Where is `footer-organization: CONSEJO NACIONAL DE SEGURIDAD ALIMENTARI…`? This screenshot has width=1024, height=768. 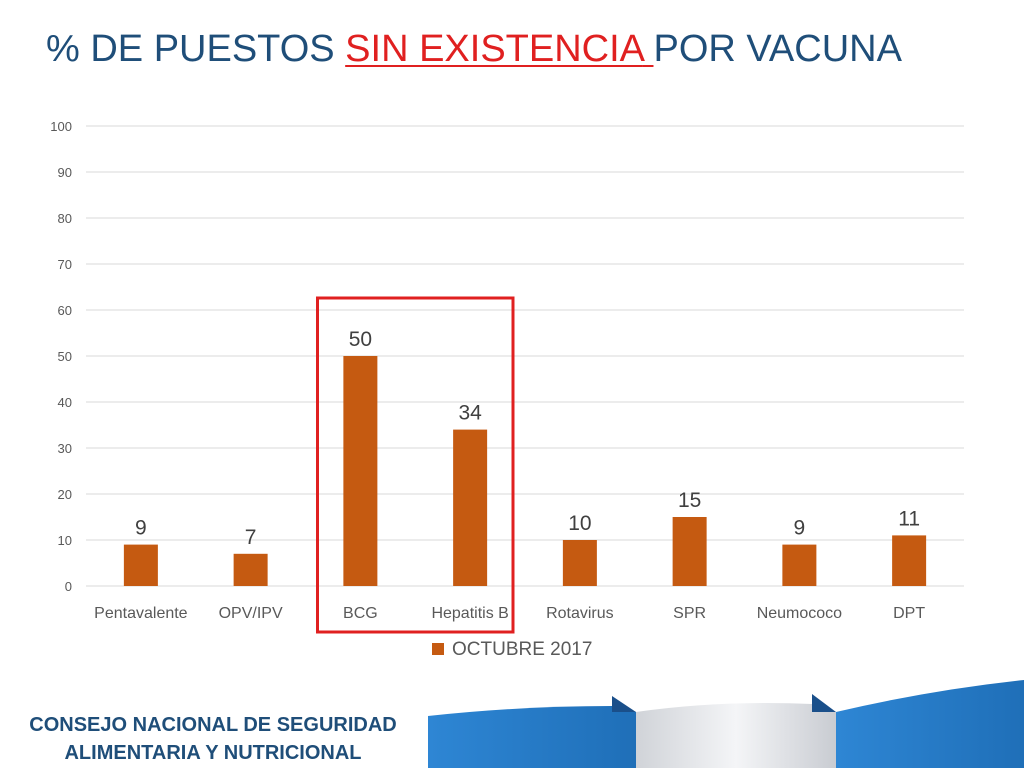
footer-organization: CONSEJO NACIONAL DE SEGURIDAD ALIMENTARI… is located at coordinates (213, 739).